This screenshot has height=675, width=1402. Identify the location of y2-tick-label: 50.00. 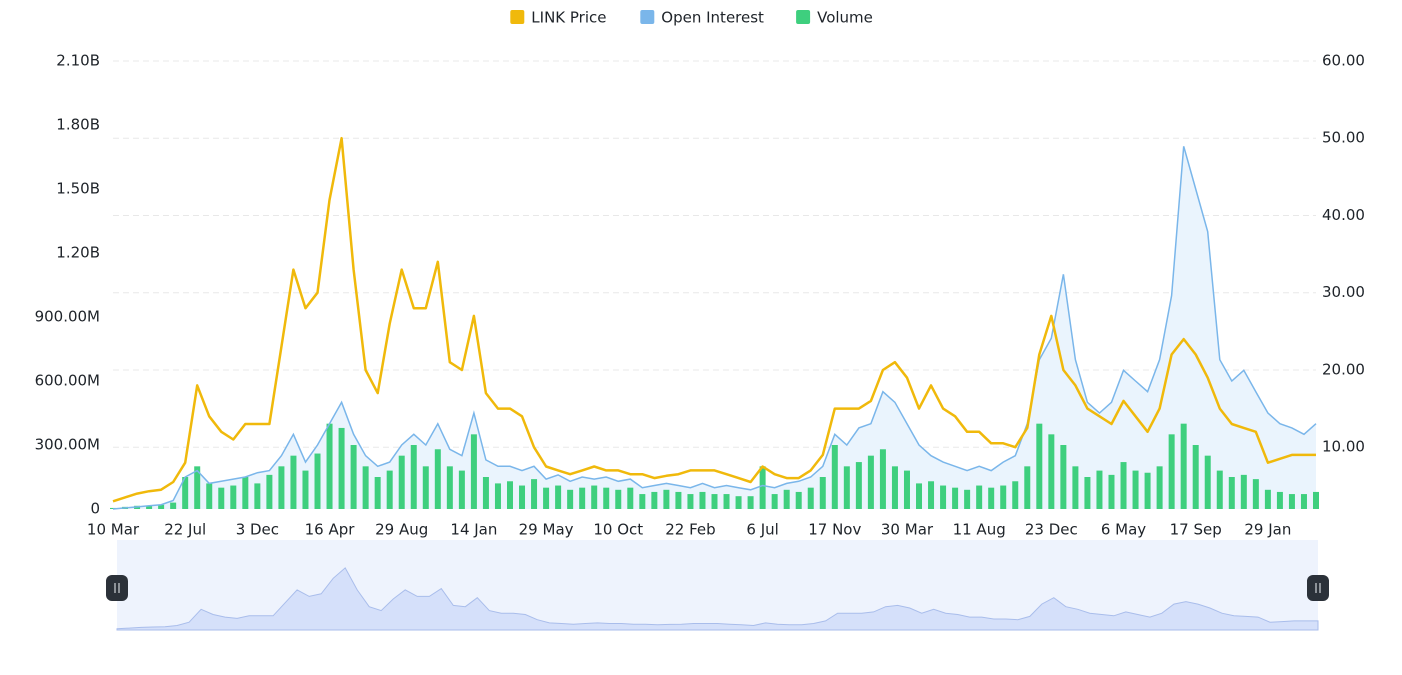
(1343, 138).